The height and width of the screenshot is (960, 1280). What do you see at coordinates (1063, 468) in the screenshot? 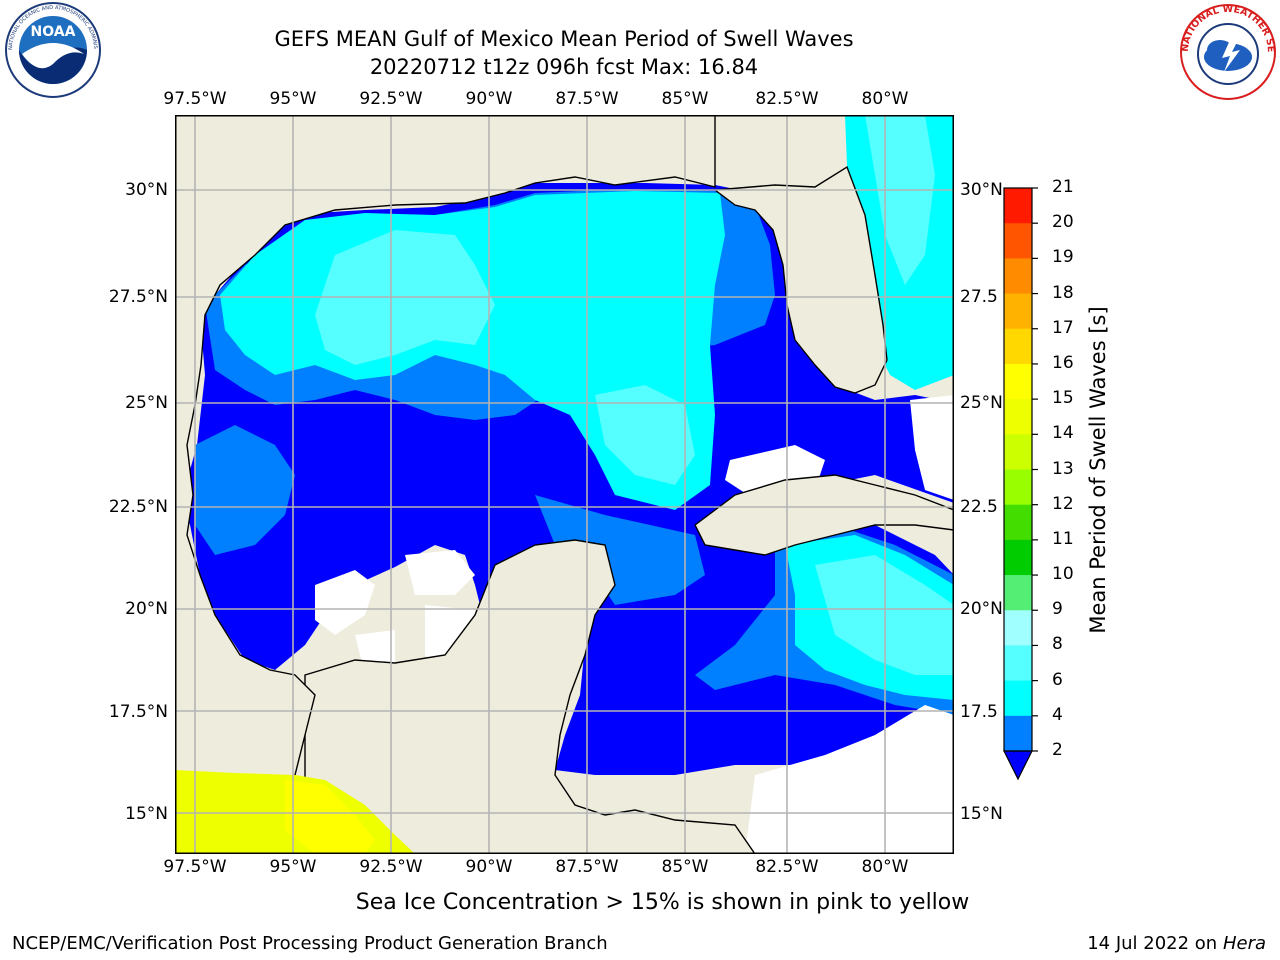
I see `colorbar-tick-label: 13` at bounding box center [1063, 468].